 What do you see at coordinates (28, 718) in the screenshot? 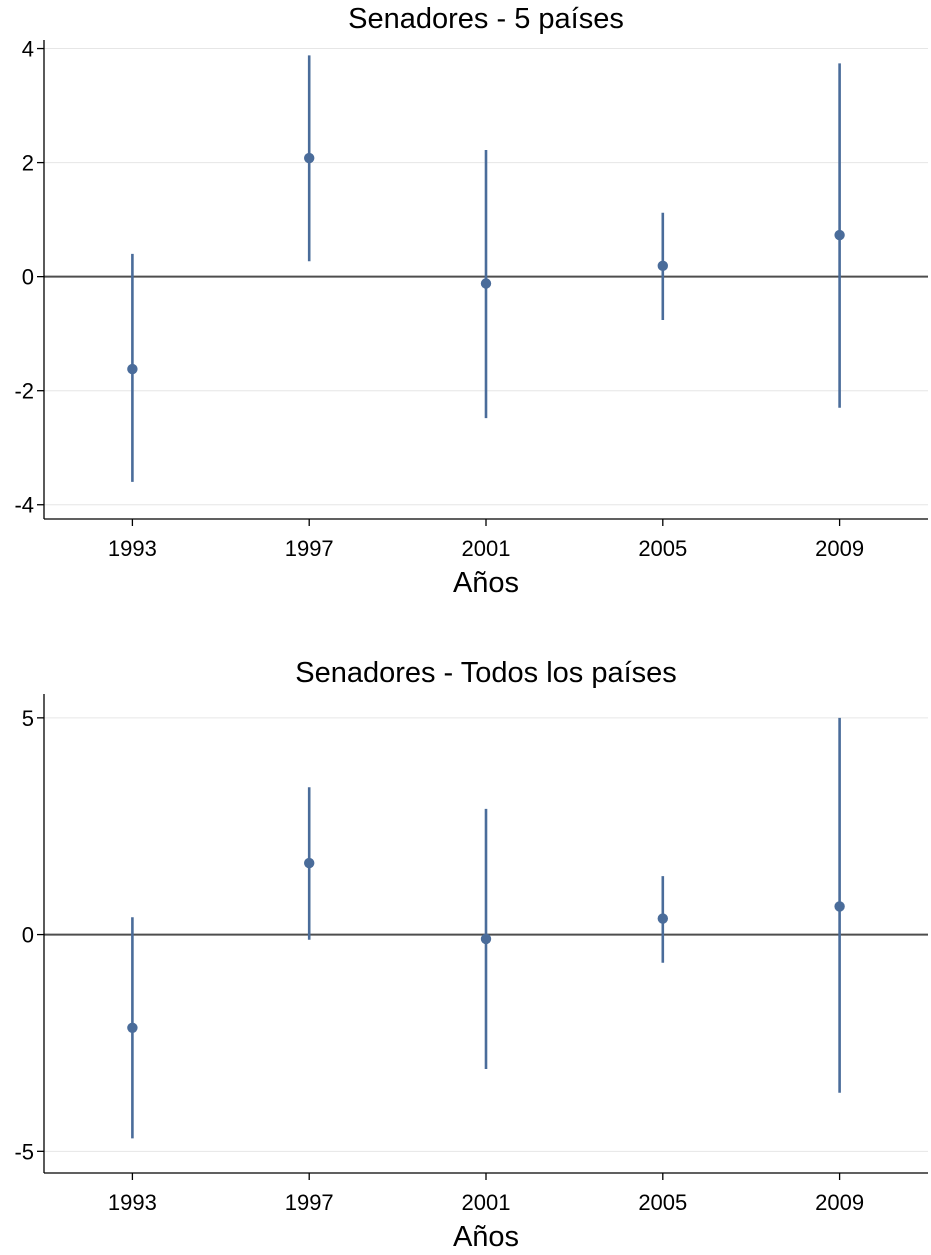
I see `y-tick-label: 5` at bounding box center [28, 718].